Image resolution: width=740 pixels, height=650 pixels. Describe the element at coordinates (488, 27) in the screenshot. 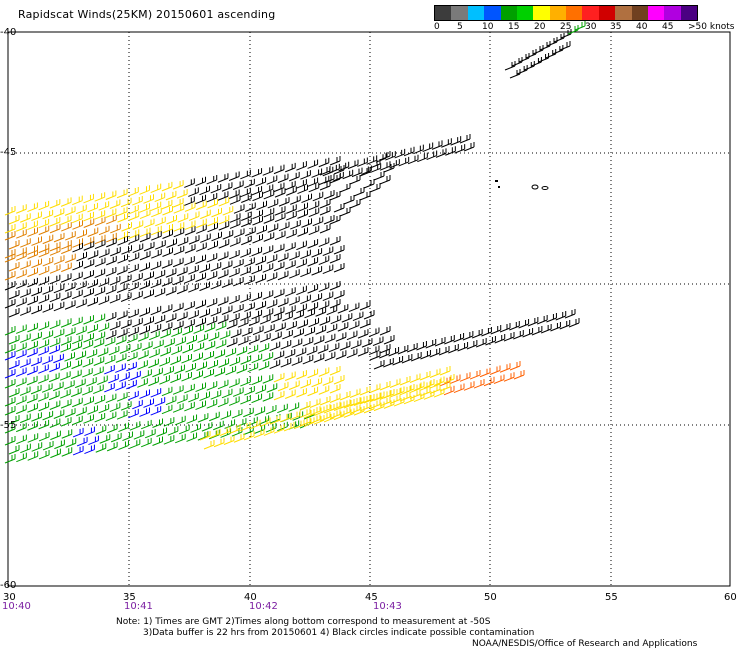

I see `colorbar-label: 10` at that location.